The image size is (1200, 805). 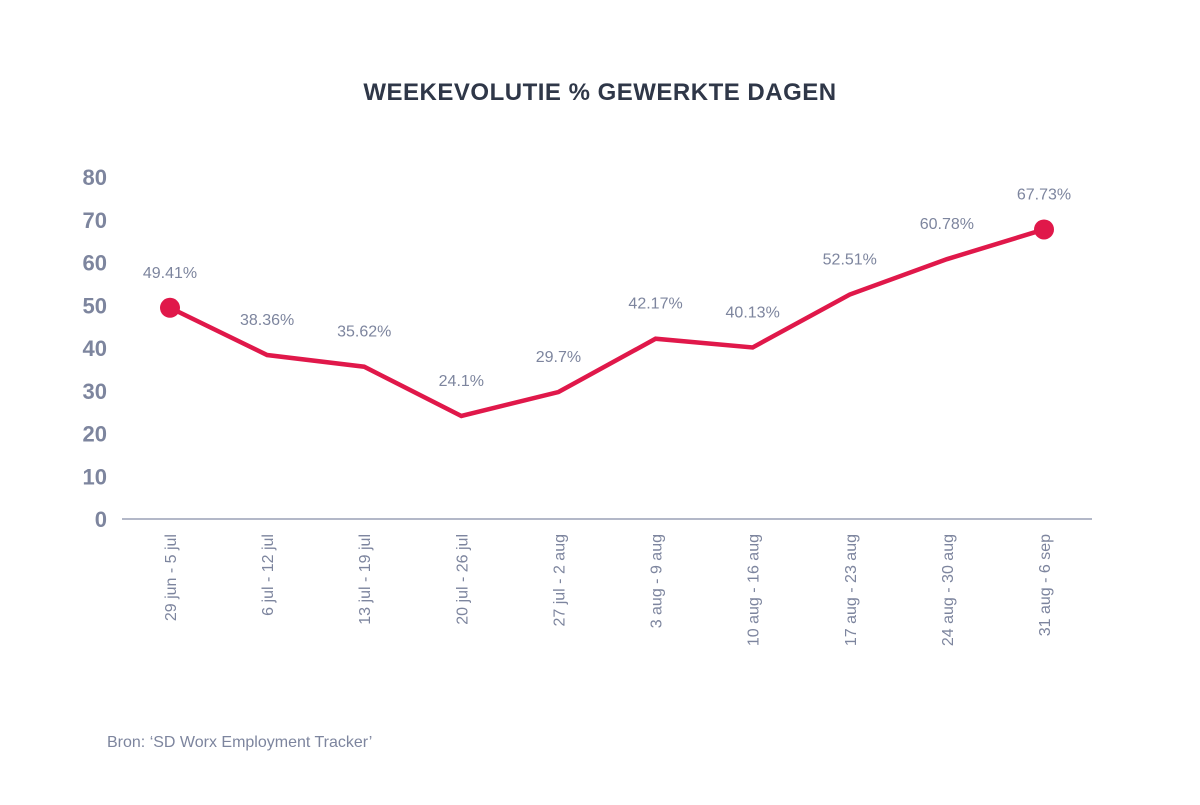 What do you see at coordinates (948, 590) in the screenshot?
I see `x-tick-label: 24 aug - 30 aug` at bounding box center [948, 590].